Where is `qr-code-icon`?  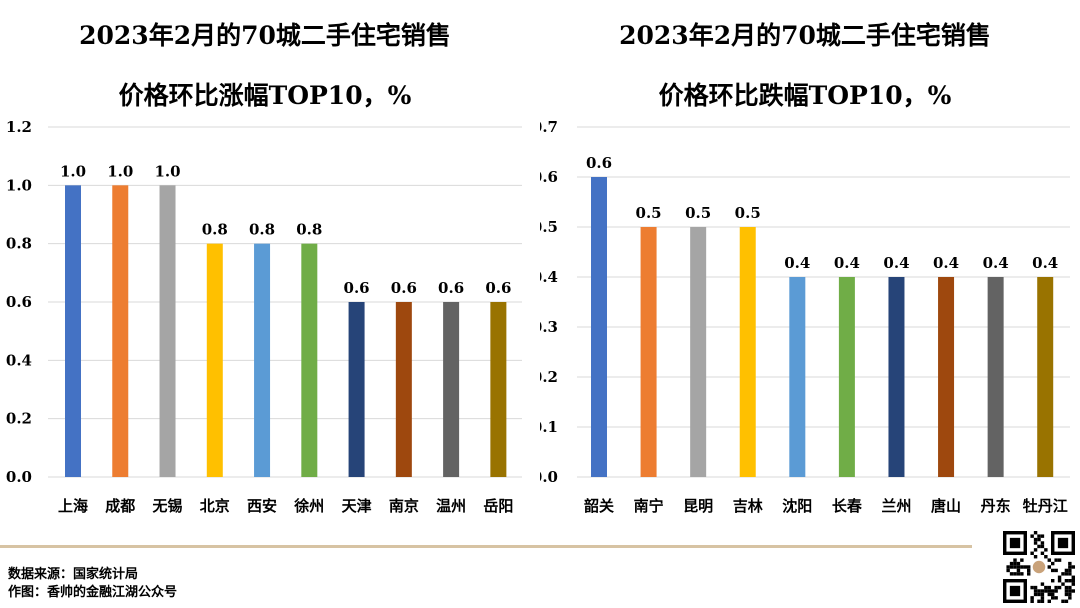
qr-code-icon is located at coordinates (1039, 567).